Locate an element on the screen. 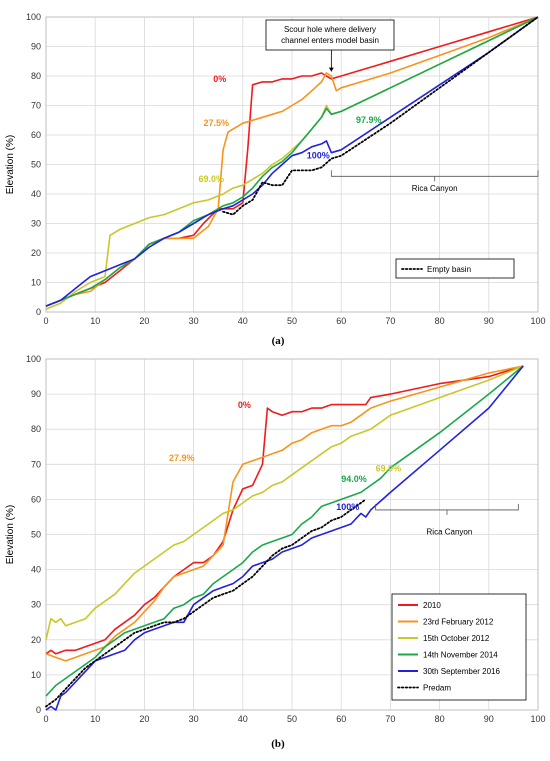  legend-label: 15th October 2012 is located at coordinates (456, 638).